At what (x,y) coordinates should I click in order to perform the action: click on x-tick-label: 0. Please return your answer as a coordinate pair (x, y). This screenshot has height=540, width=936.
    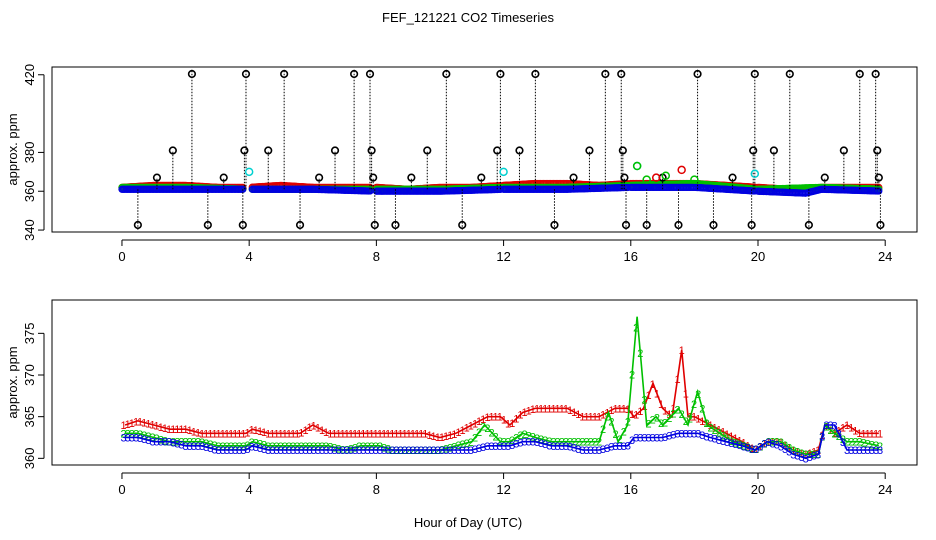
    Looking at the image, I should click on (121, 256).